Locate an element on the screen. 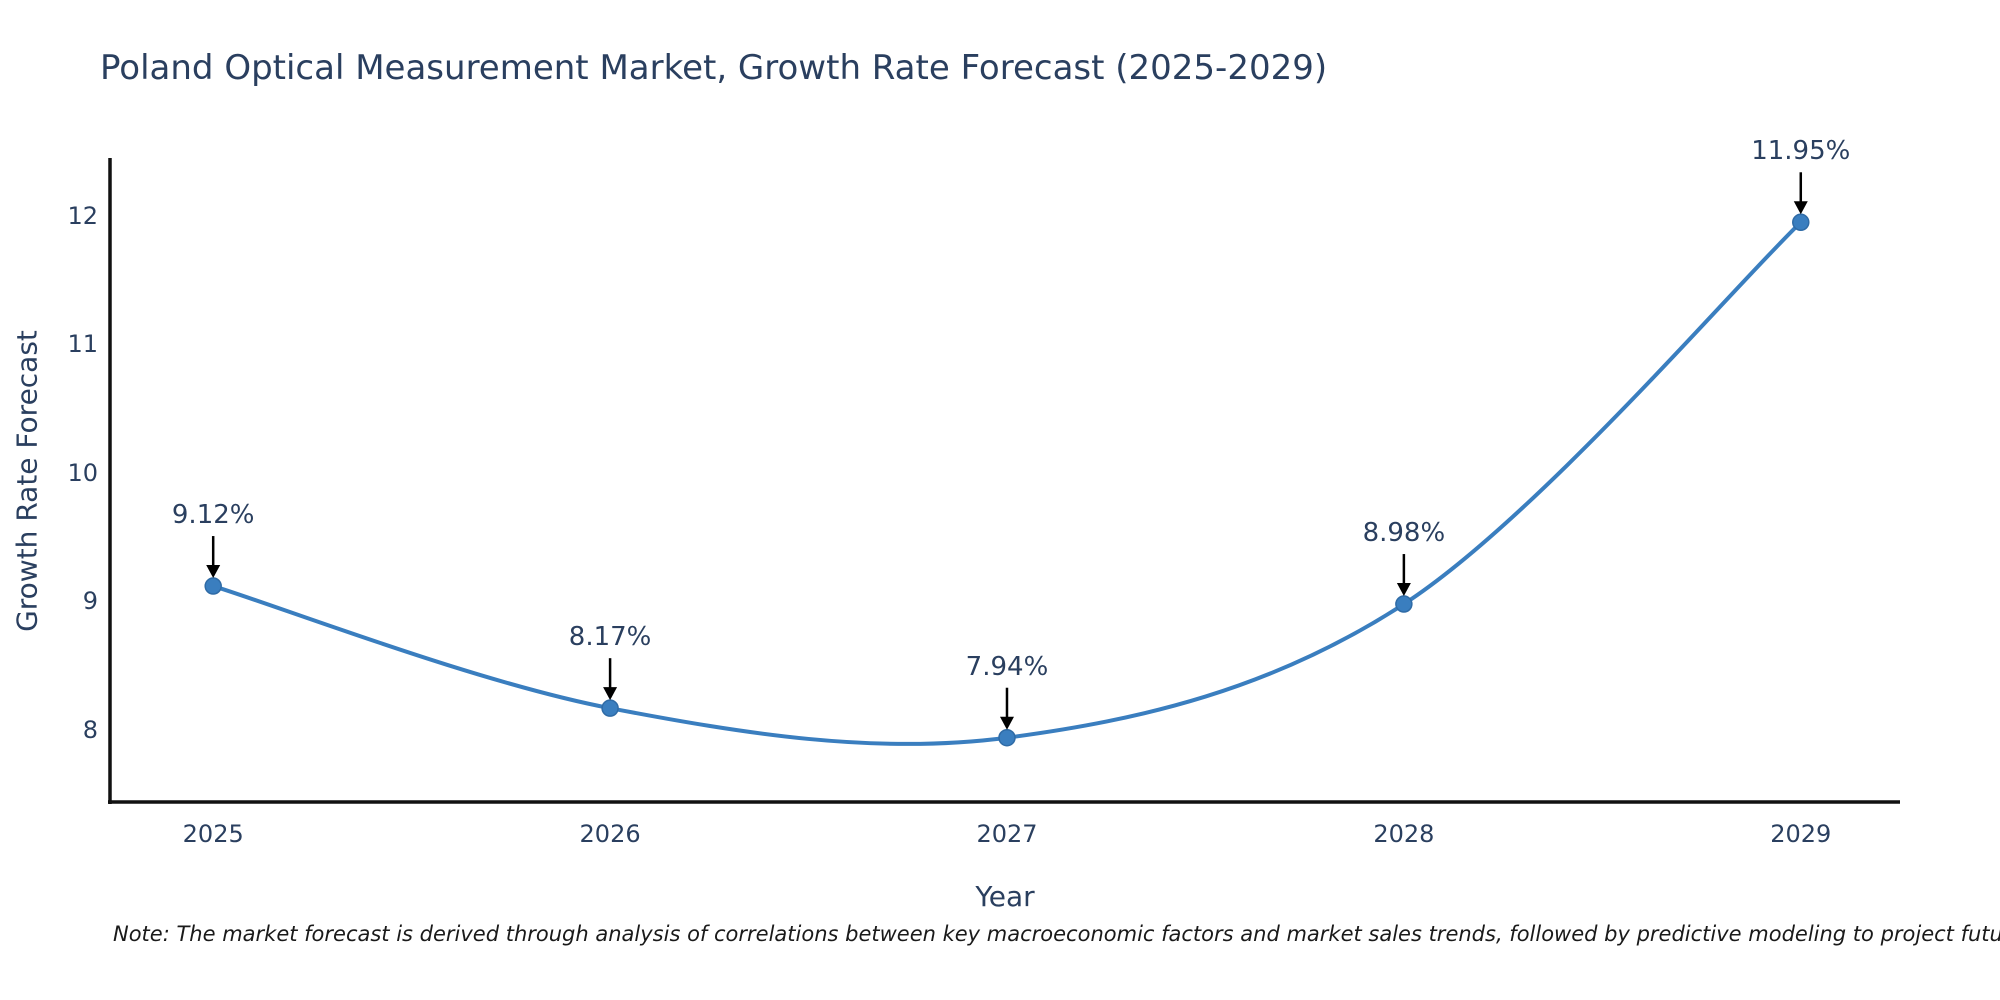 The width and height of the screenshot is (2000, 1000). y-tick-label: 10 is located at coordinates (82, 472).